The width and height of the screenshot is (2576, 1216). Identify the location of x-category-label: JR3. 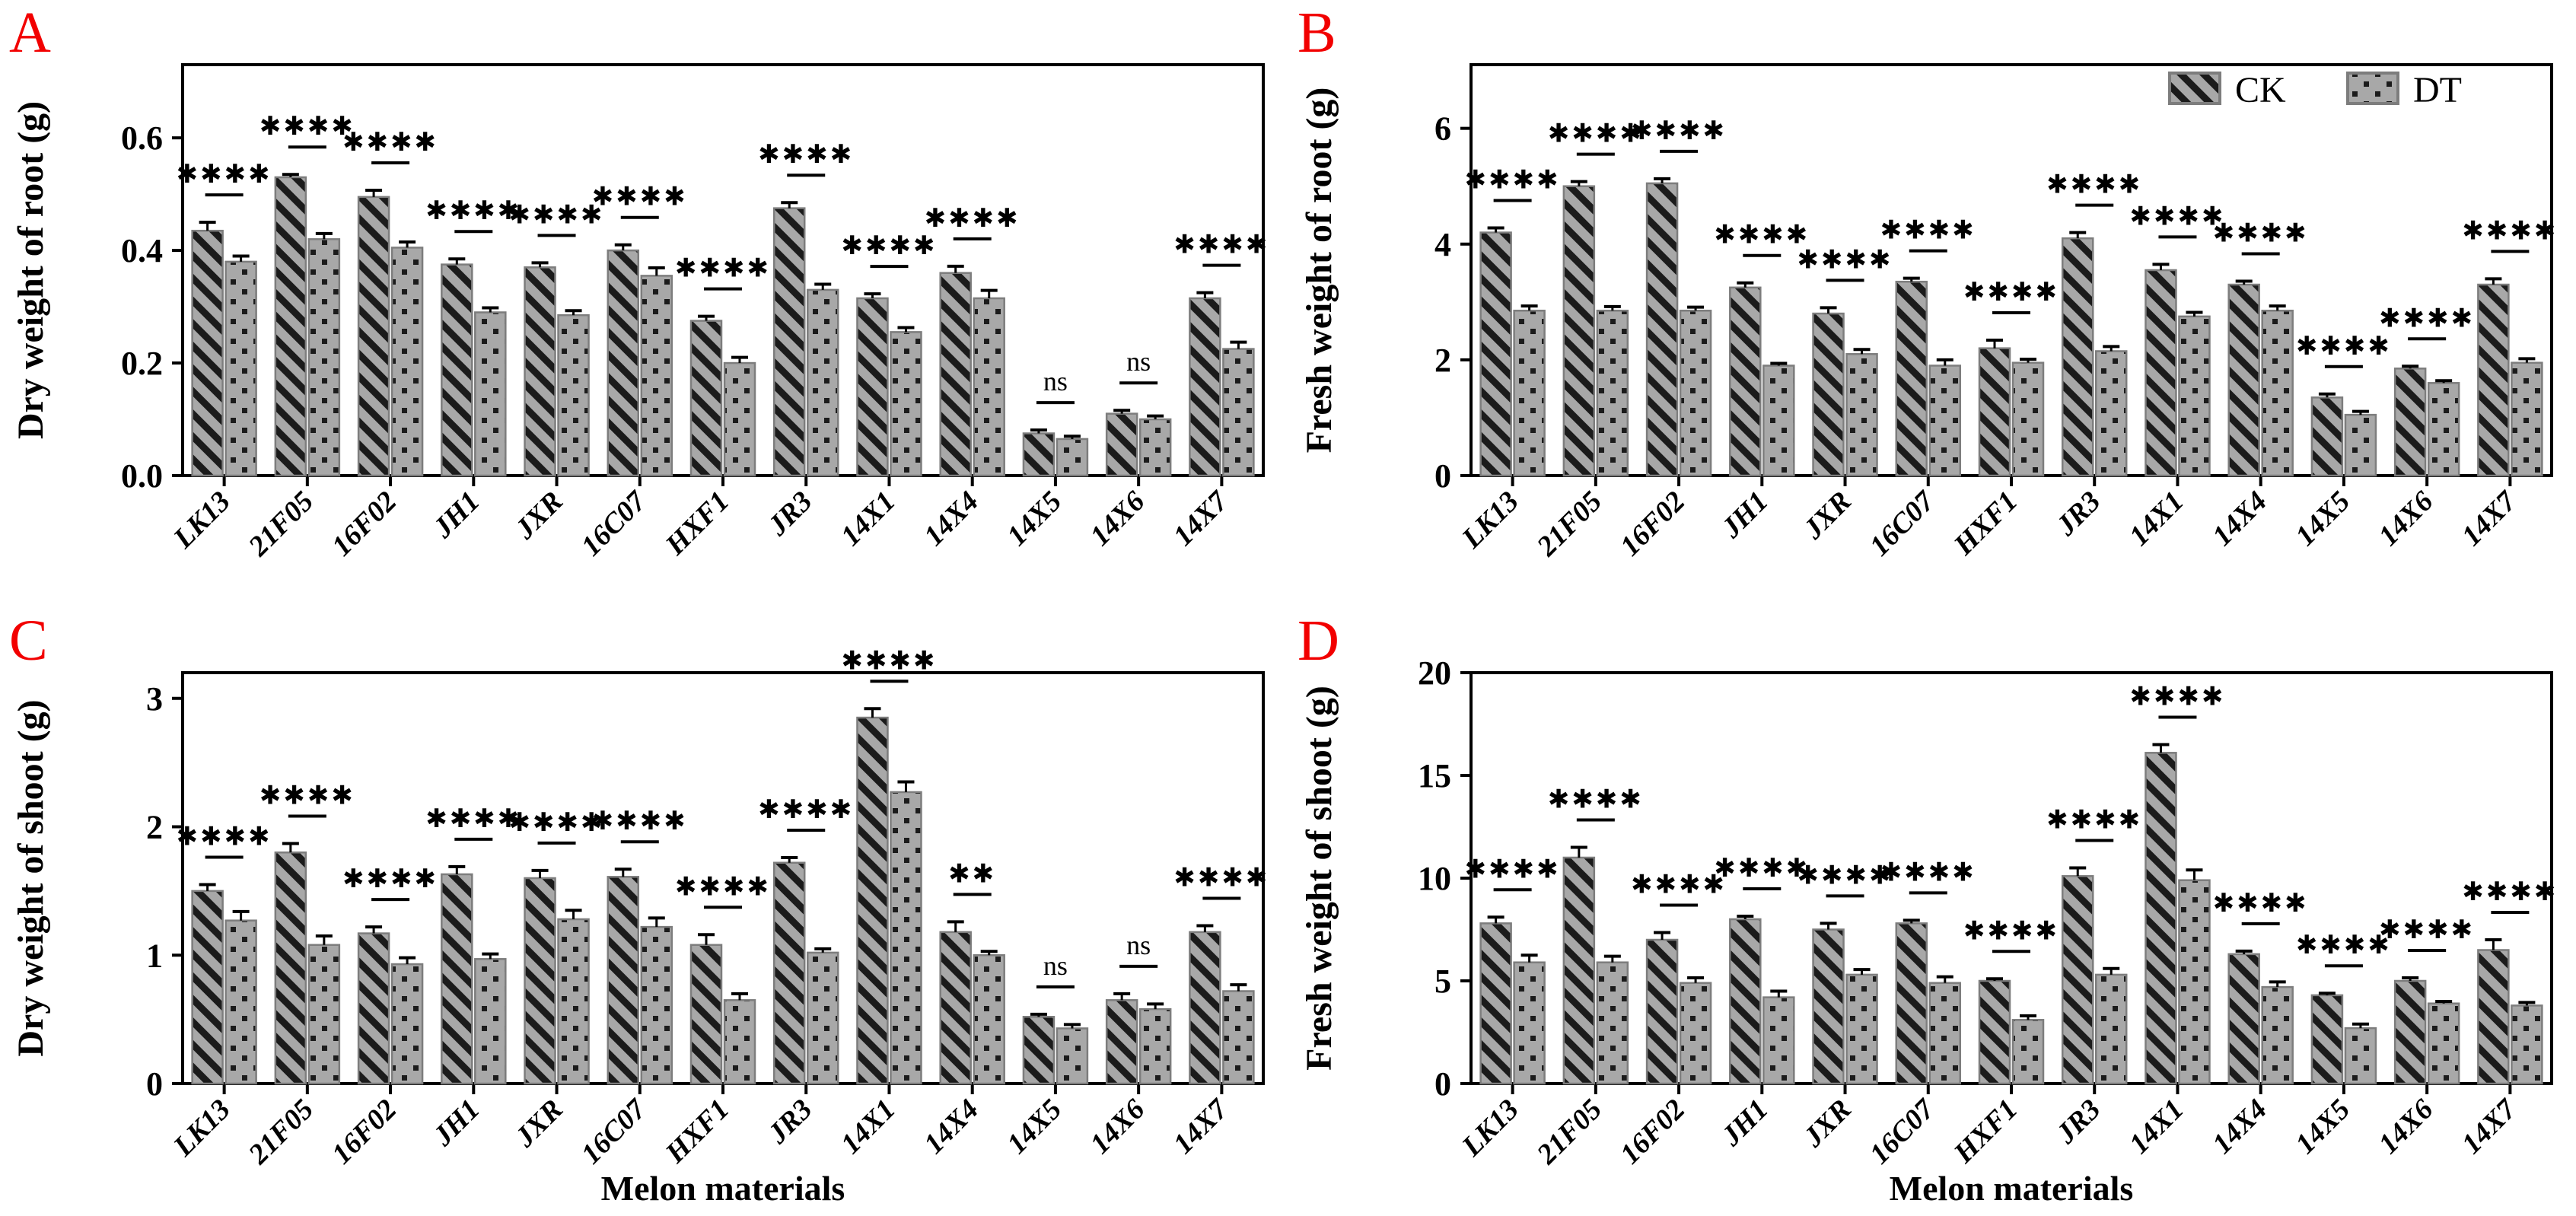
(790, 514).